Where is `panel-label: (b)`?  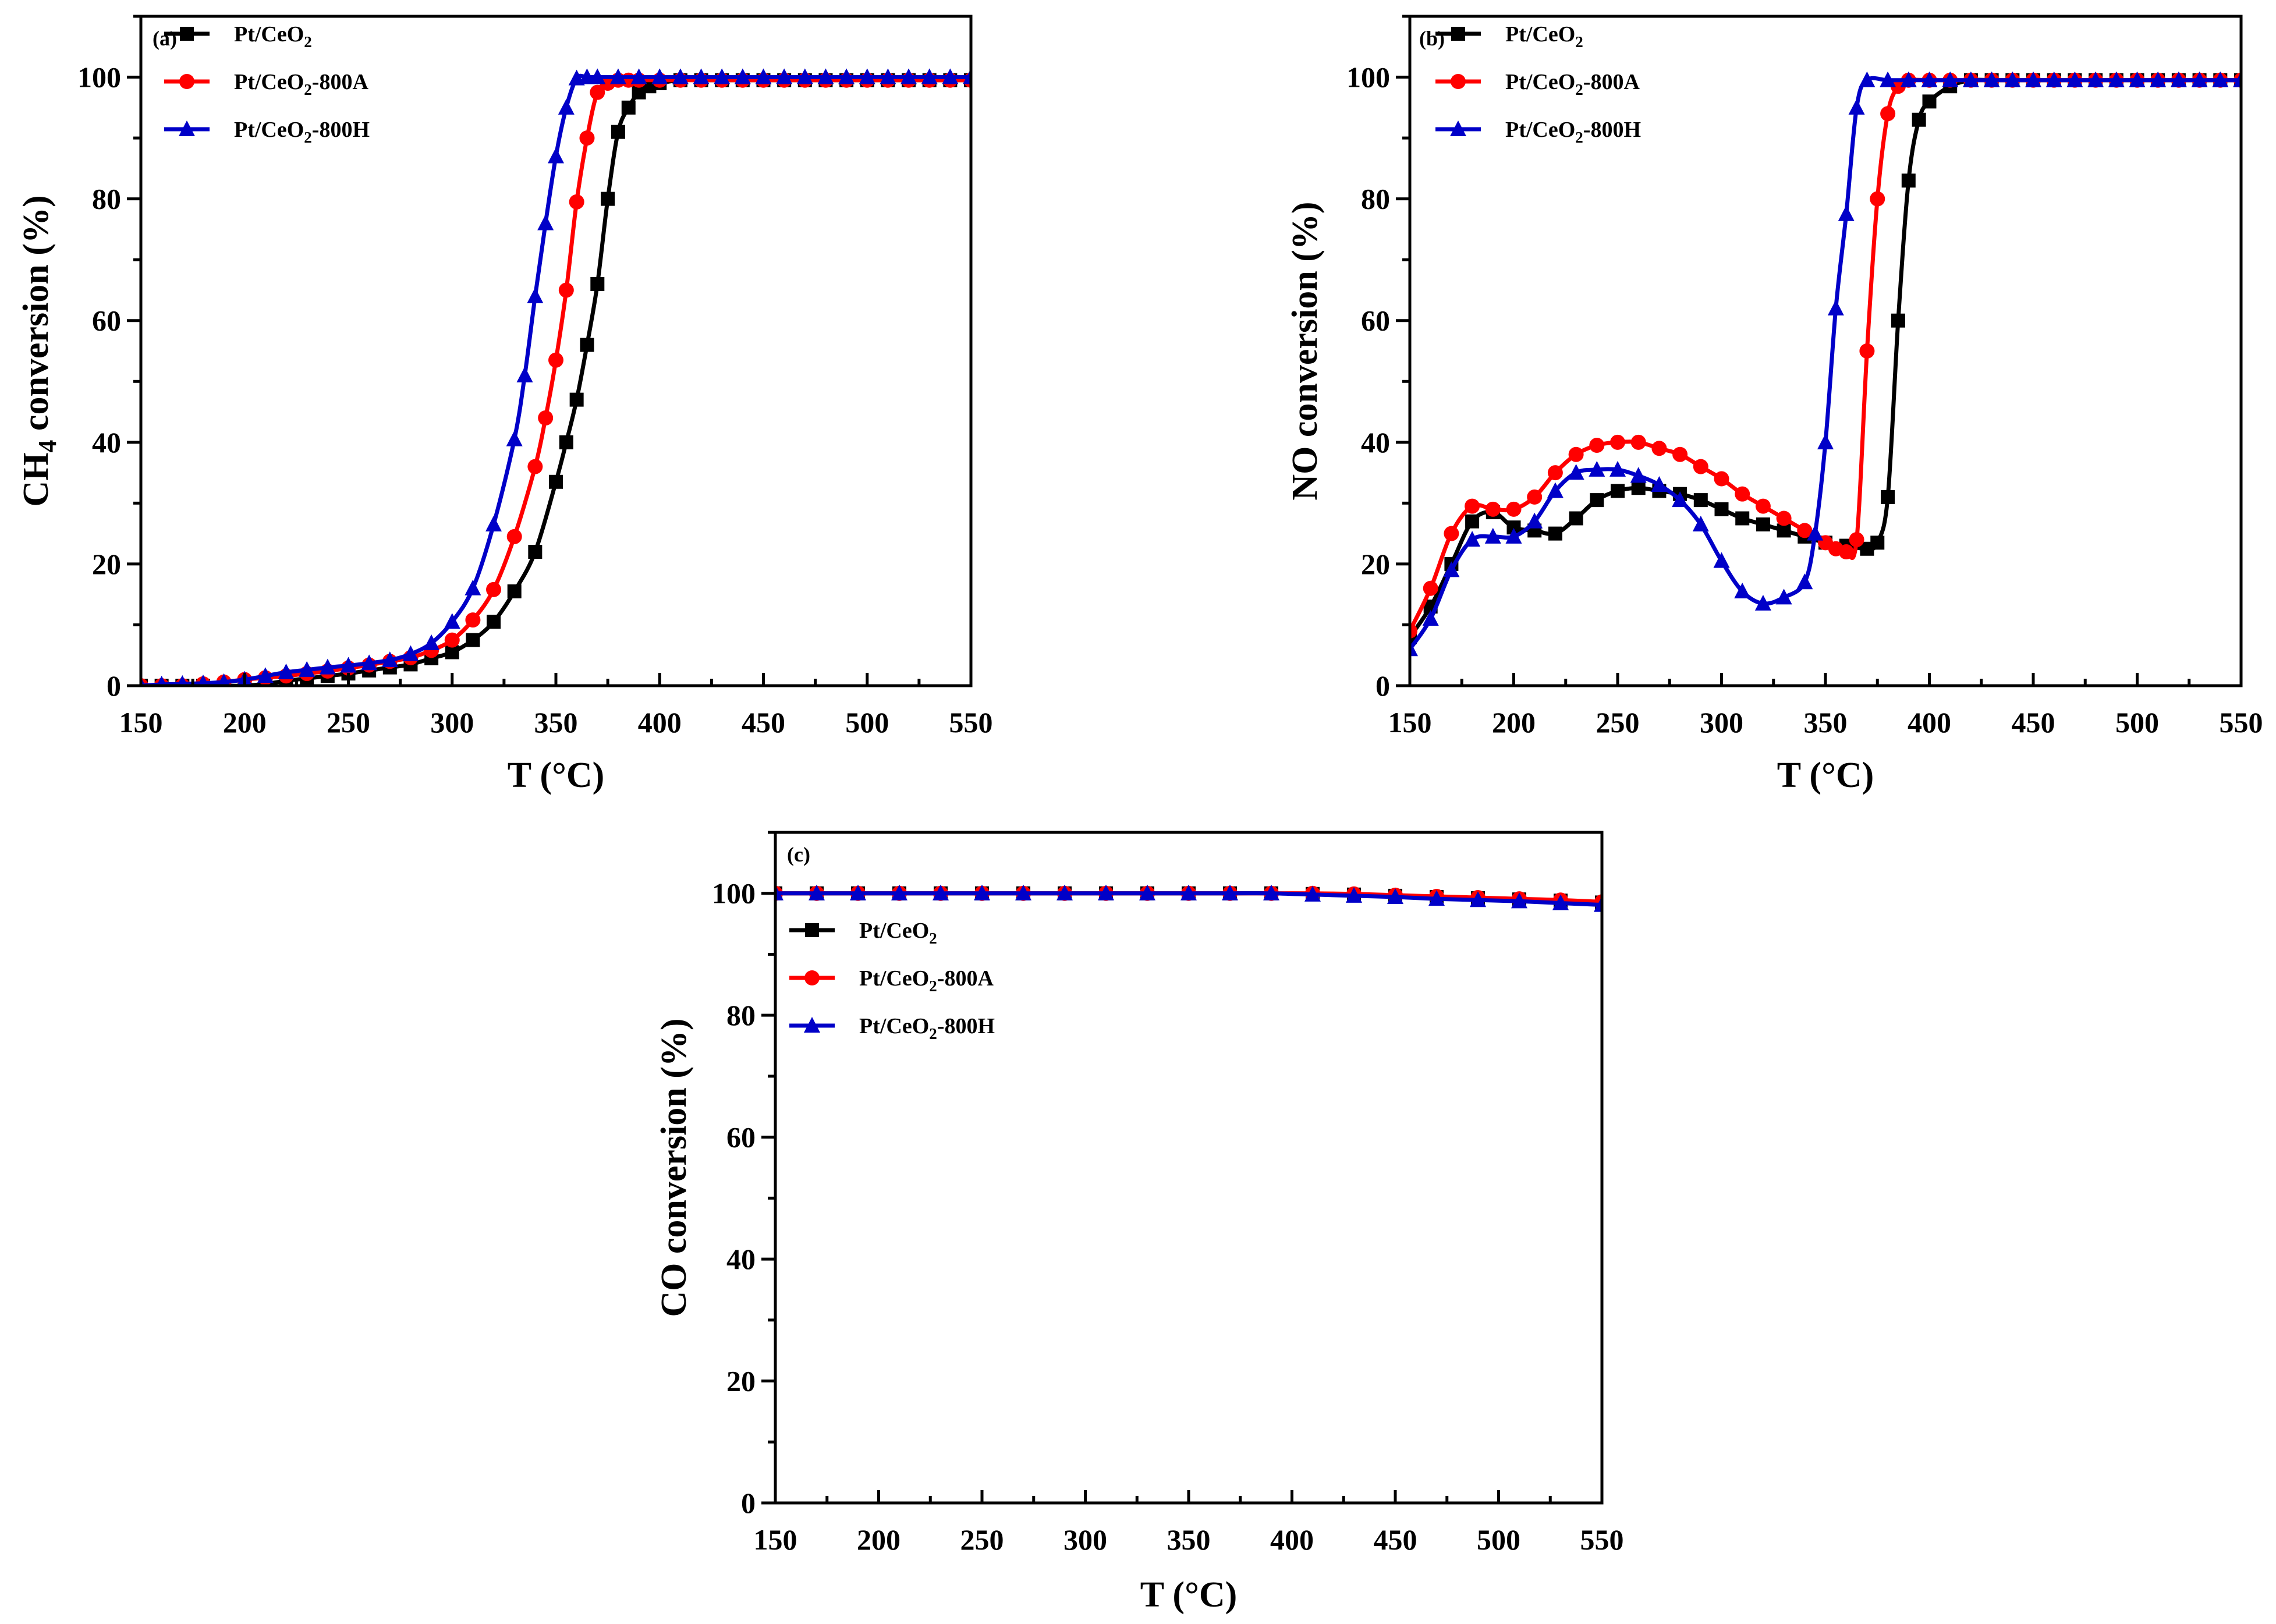
panel-label: (b) is located at coordinates (1432, 39).